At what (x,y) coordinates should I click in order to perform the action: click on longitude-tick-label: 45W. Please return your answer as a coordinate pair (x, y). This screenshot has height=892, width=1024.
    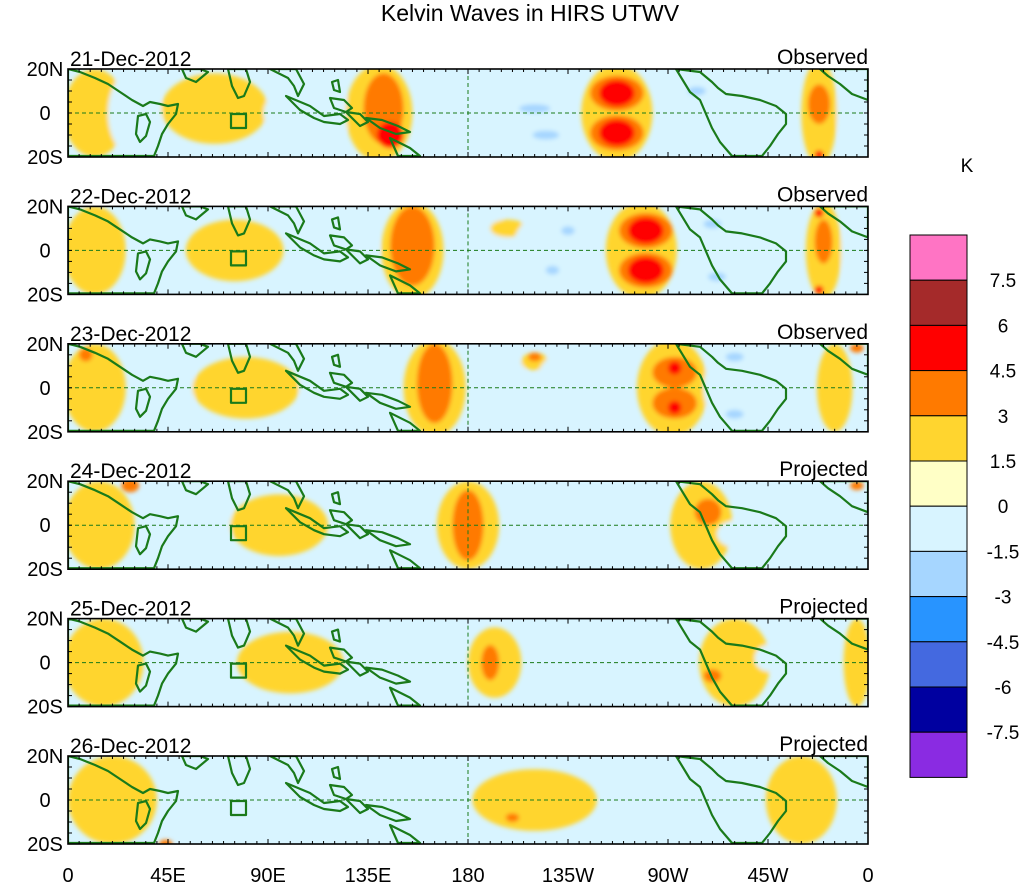
    Looking at the image, I should click on (767, 876).